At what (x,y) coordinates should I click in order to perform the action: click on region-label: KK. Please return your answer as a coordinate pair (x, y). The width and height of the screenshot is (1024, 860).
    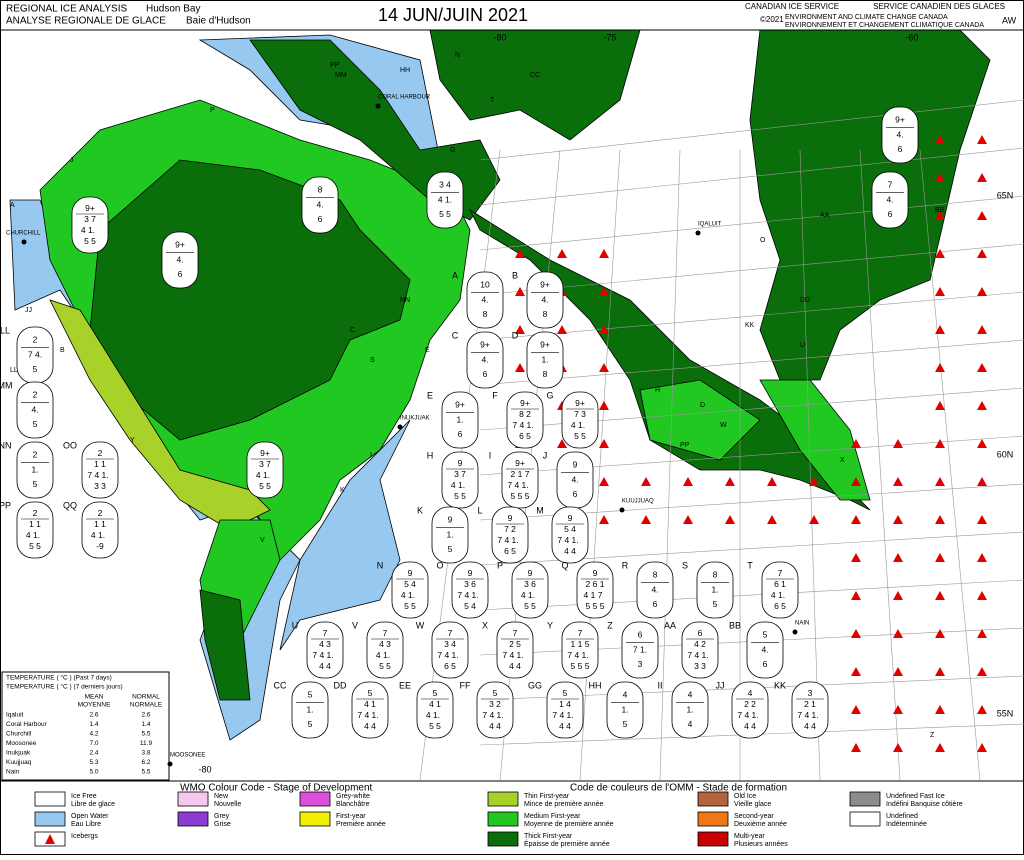
    Looking at the image, I should click on (750, 325).